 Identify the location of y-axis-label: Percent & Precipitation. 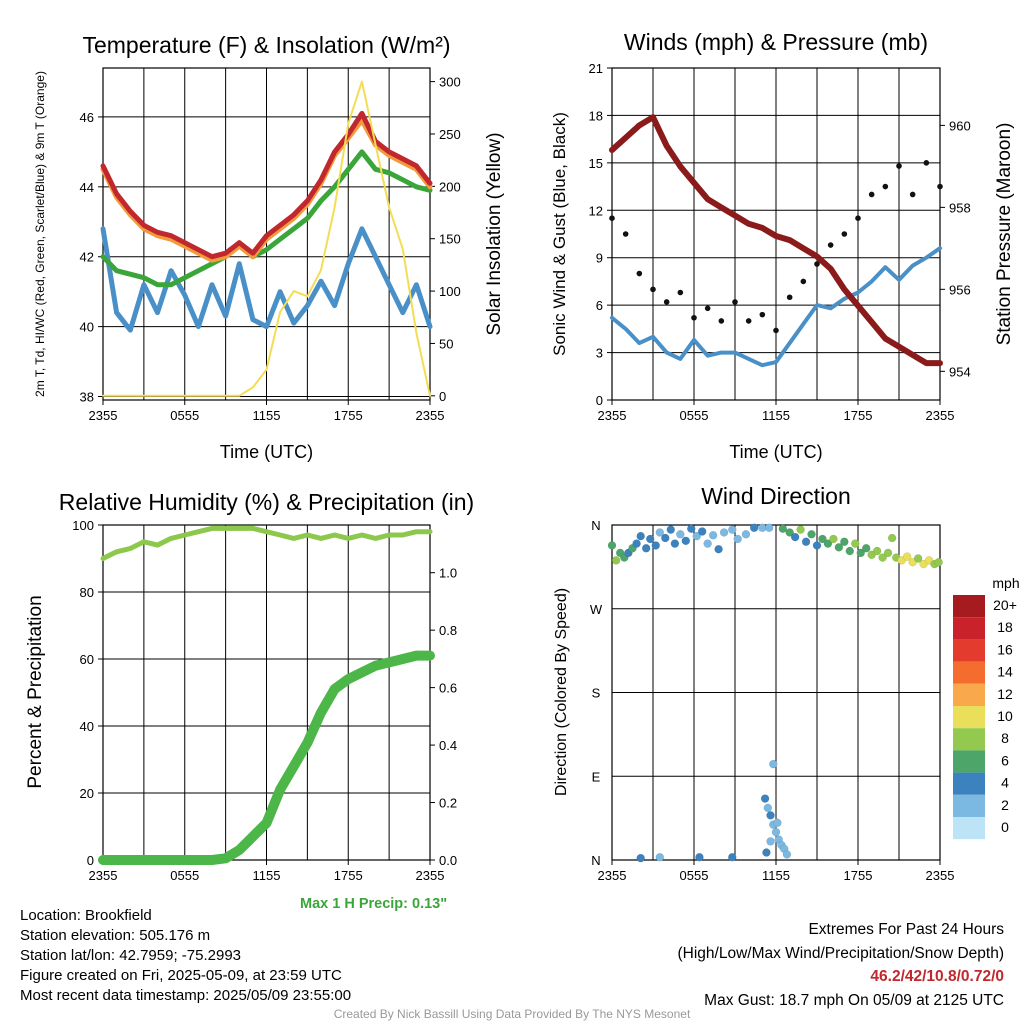
(35, 691).